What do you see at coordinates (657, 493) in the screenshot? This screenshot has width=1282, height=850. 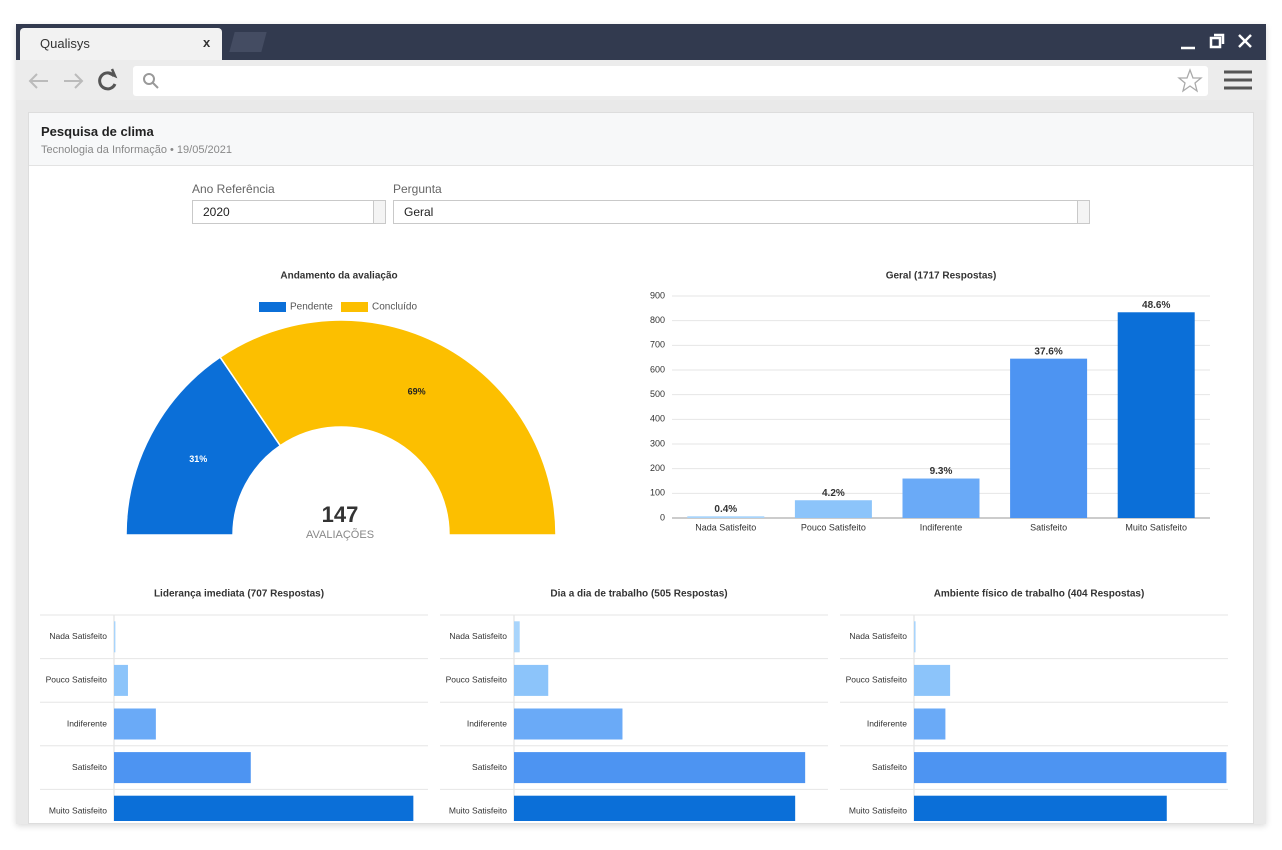 I see `y-tick-label: 100` at bounding box center [657, 493].